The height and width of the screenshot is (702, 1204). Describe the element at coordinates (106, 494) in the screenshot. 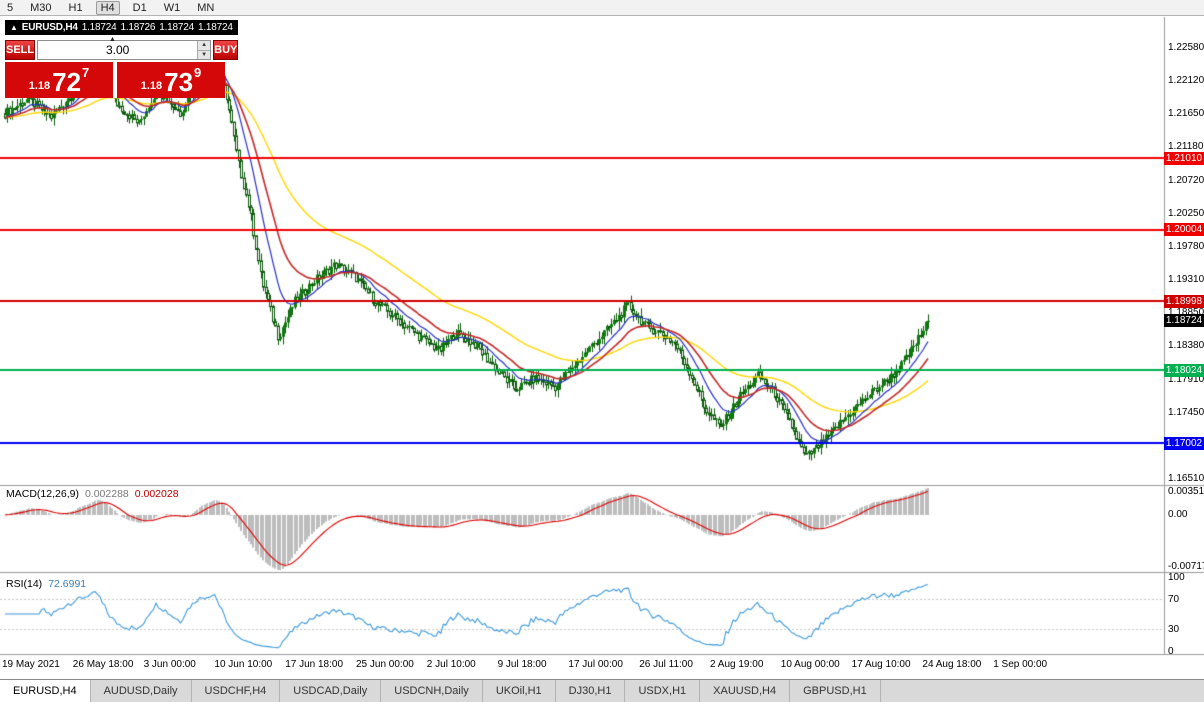

I see `macd-main-value: 0.002288` at that location.